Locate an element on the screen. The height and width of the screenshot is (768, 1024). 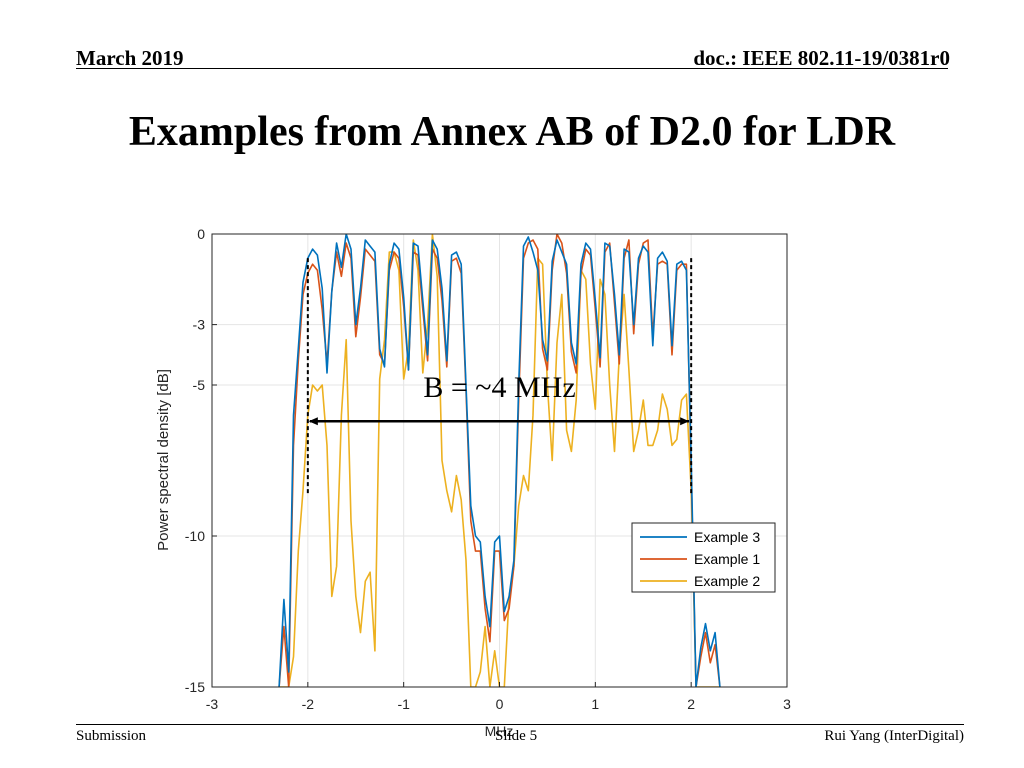
header-divider is located at coordinates (512, 68).